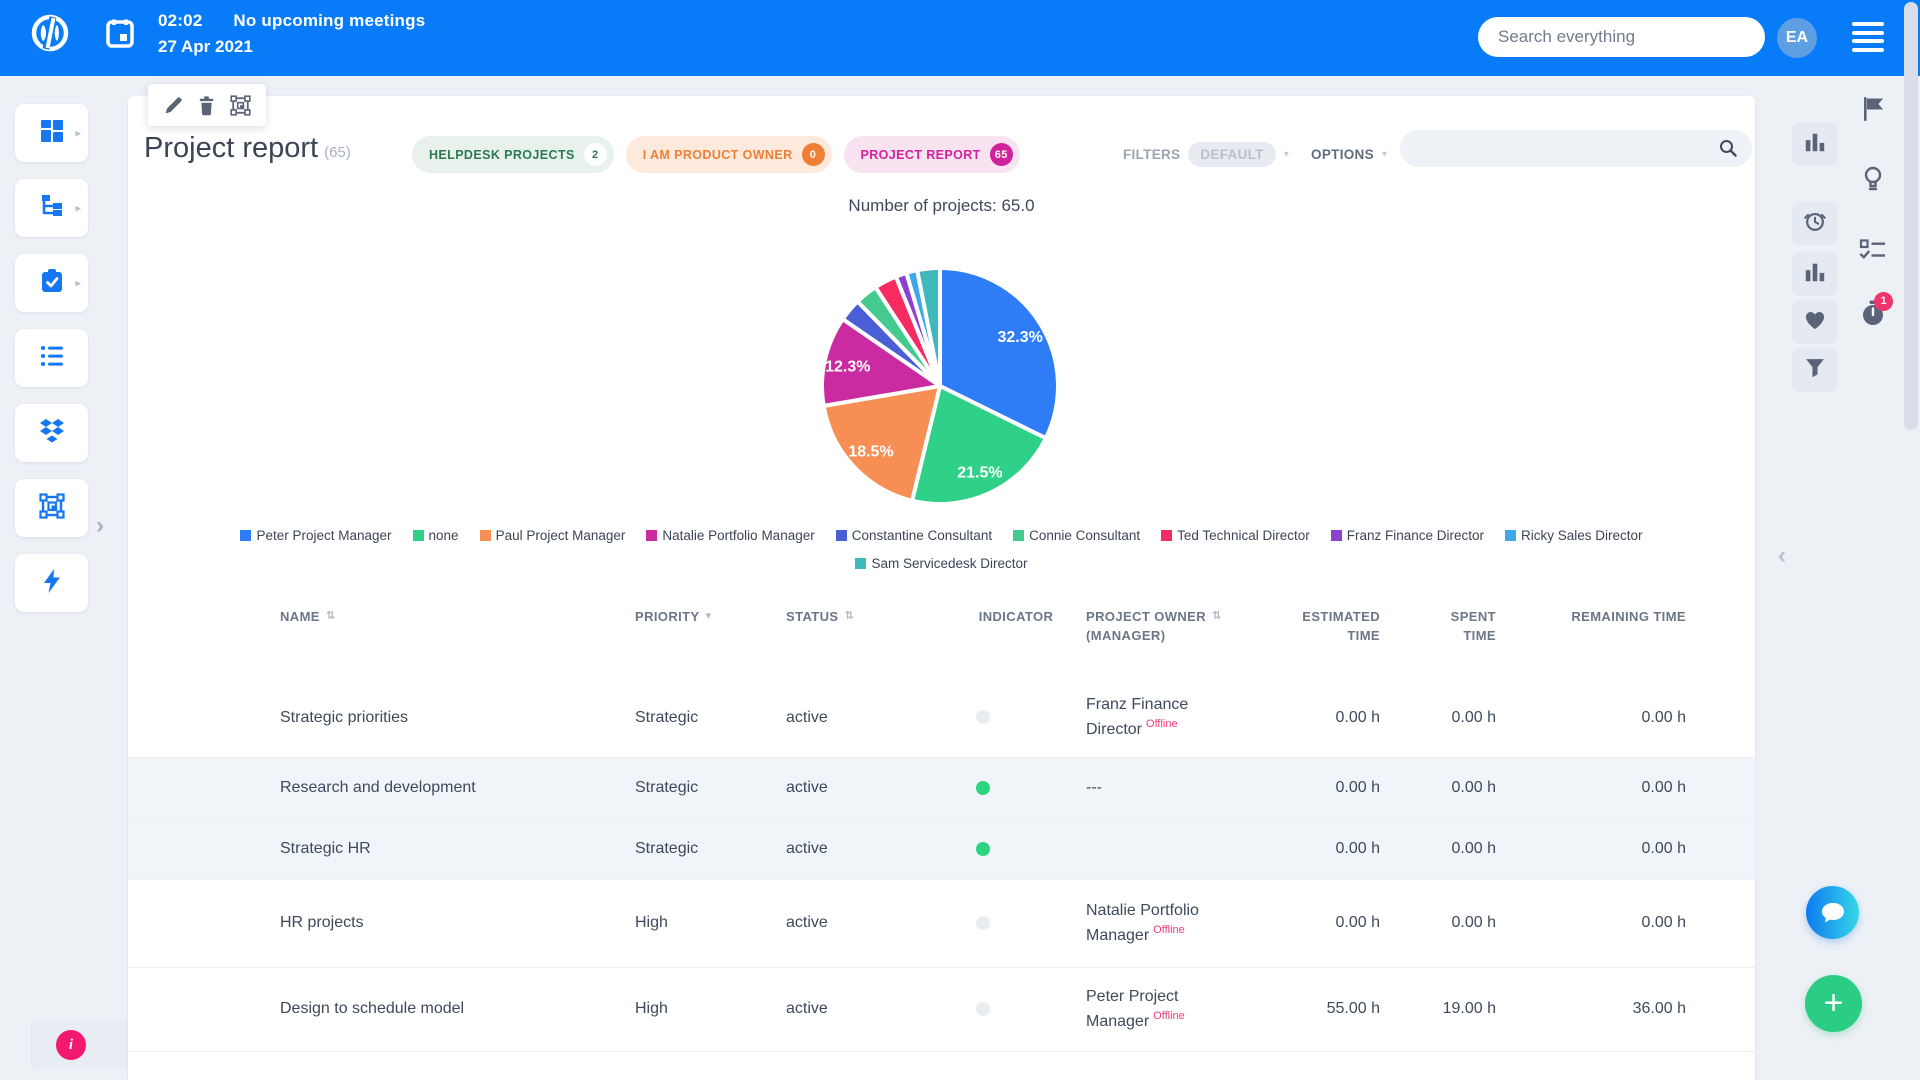 The width and height of the screenshot is (1920, 1080). What do you see at coordinates (457, 617) in the screenshot?
I see `column-header-name: NAME ⇅` at bounding box center [457, 617].